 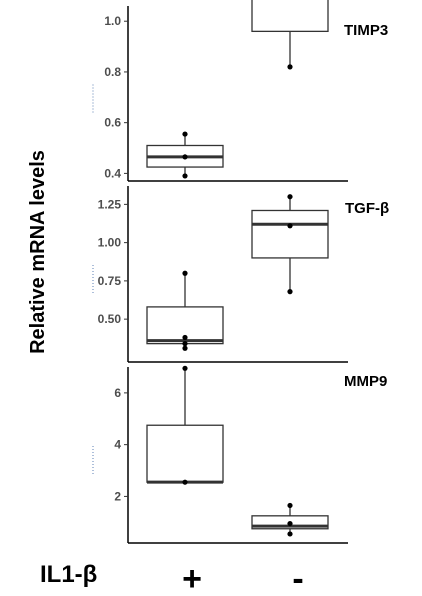 I want to click on x-category-minus: -, so click(x=297, y=578).